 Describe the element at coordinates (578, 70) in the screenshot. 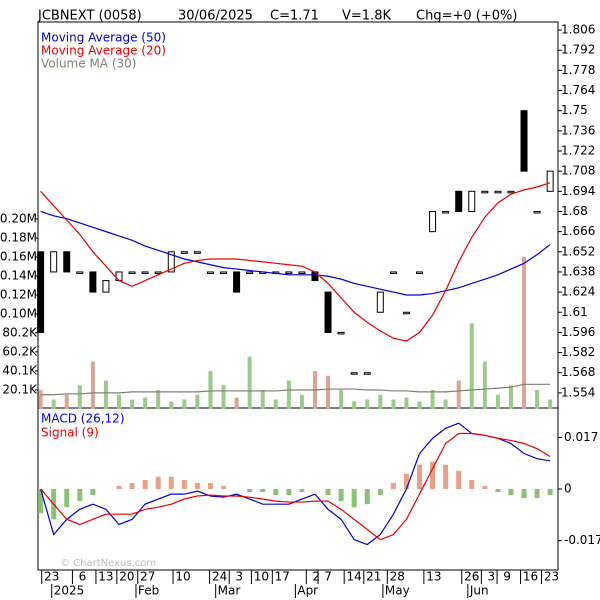

I see `y-tick-label: 1.778` at that location.